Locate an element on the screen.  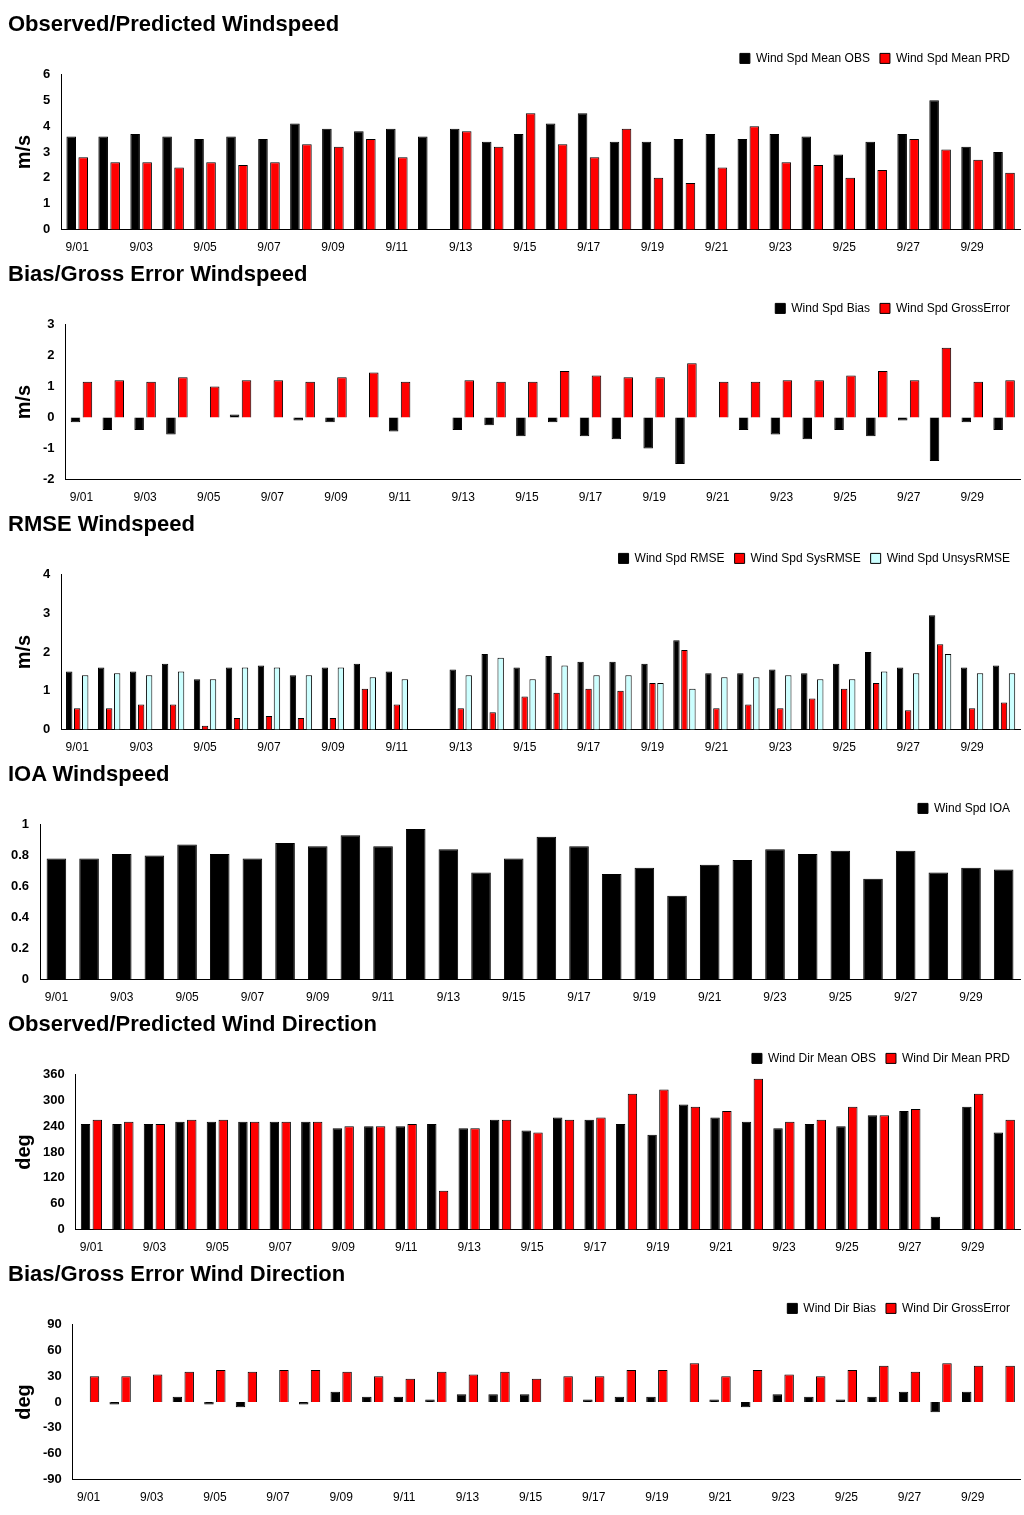
chart-title: Observed/Predicted Wind Direction is located at coordinates (192, 1024).